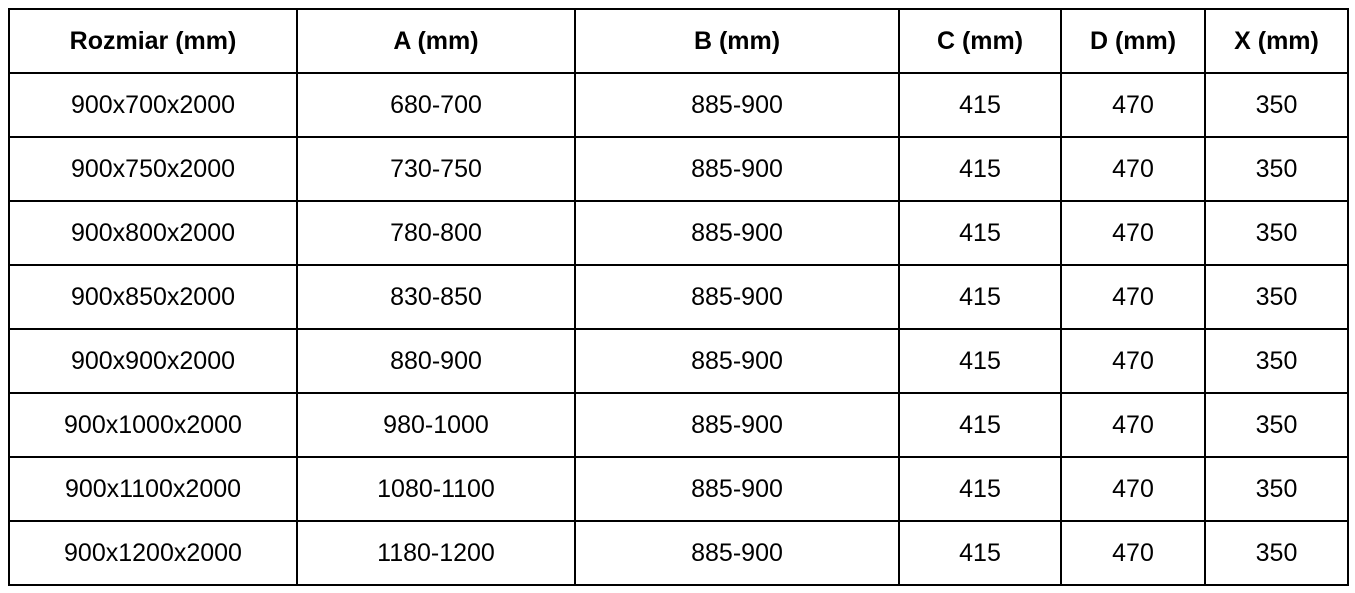  What do you see at coordinates (436, 233) in the screenshot?
I see `table-cell: 780-800` at bounding box center [436, 233].